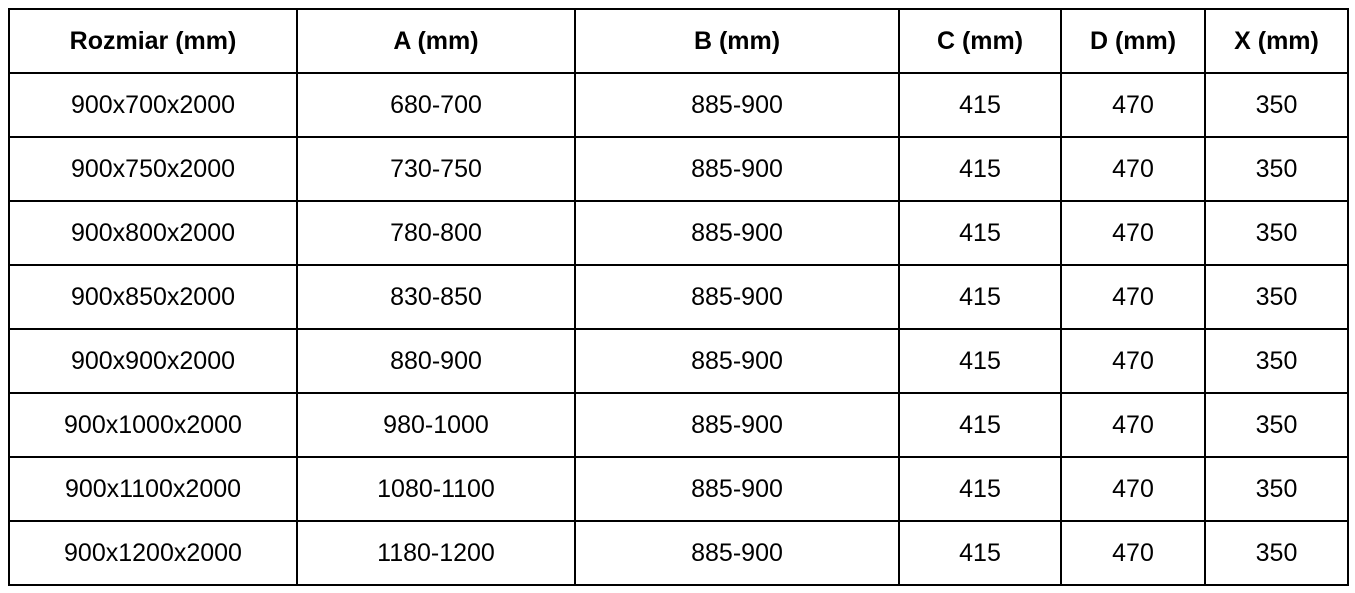  What do you see at coordinates (436, 233) in the screenshot?
I see `table-cell: 780-800` at bounding box center [436, 233].